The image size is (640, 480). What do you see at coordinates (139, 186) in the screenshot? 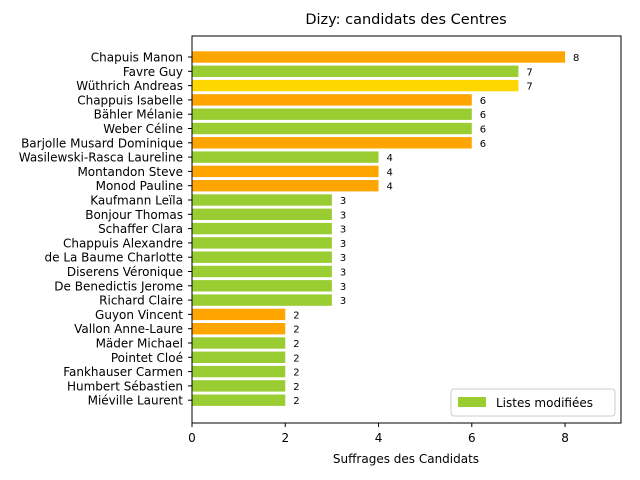
I see `y-tick-label: Monod Pauline` at bounding box center [139, 186].